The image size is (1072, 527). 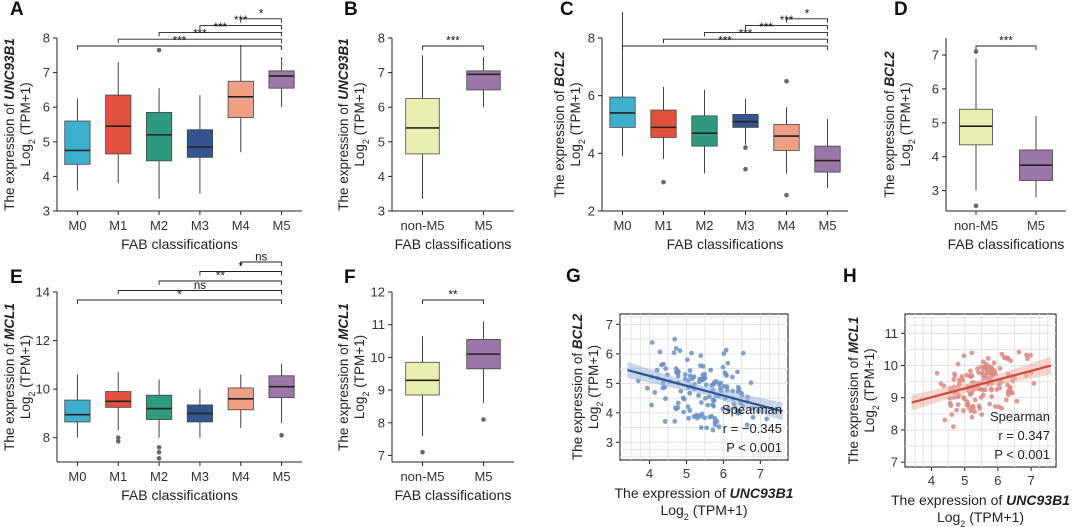 What do you see at coordinates (752, 428) in the screenshot?
I see `stat-annotation: r = −0.345` at bounding box center [752, 428].